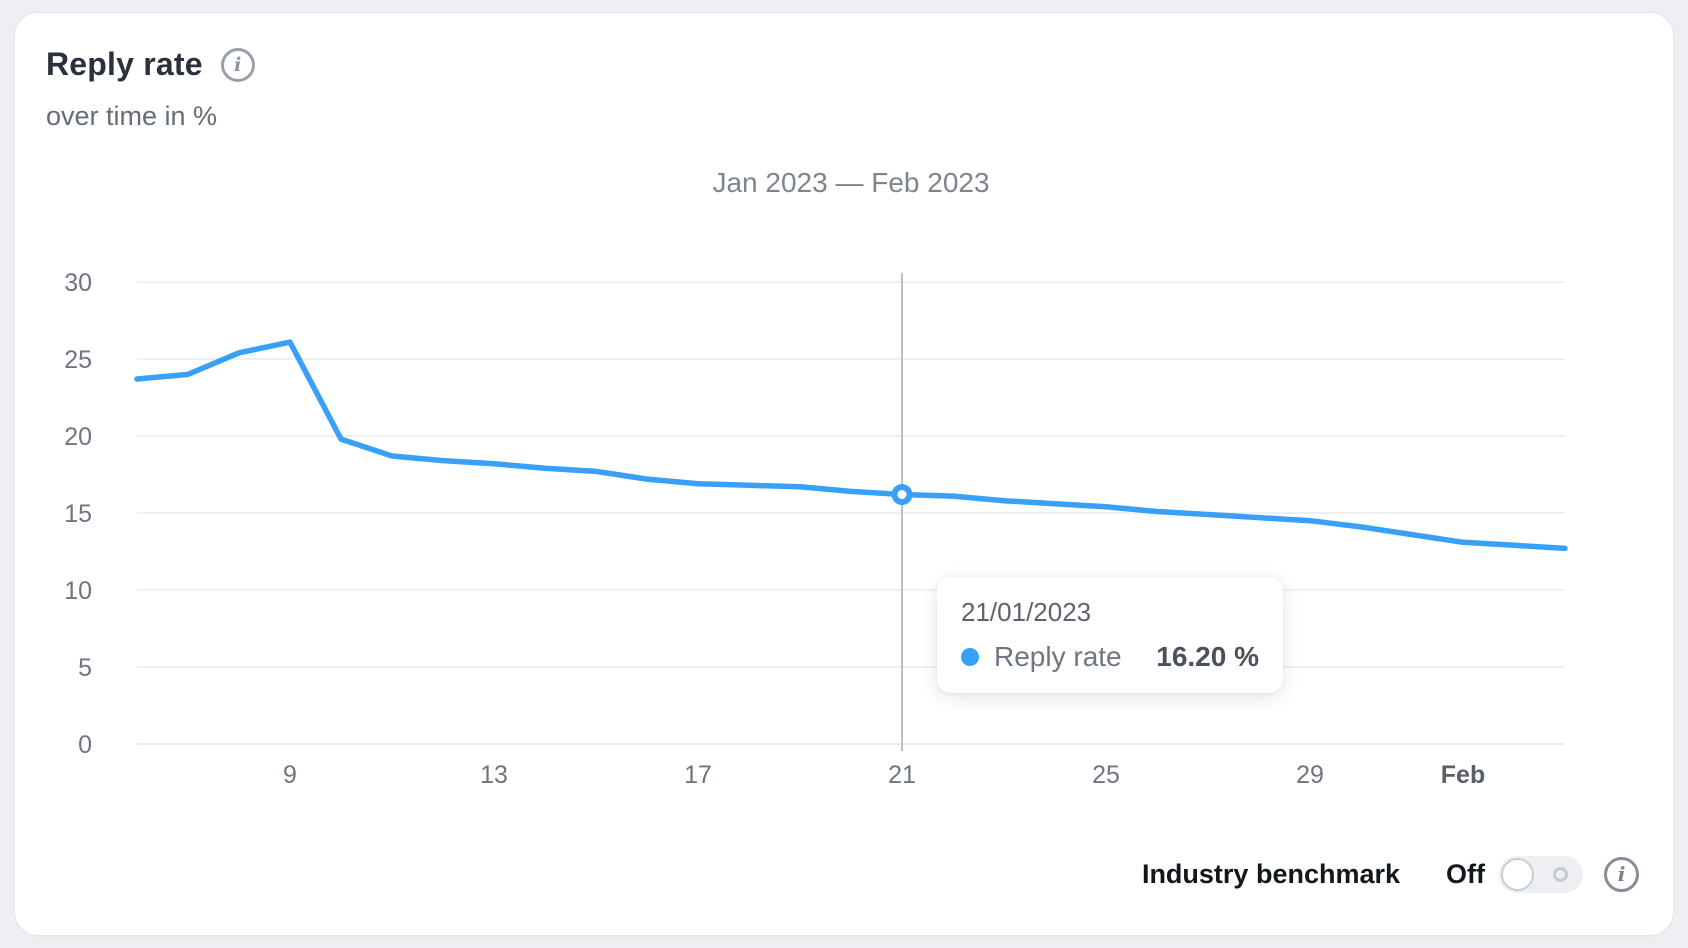  Describe the element at coordinates (1463, 775) in the screenshot. I see `x-axis-tick-label: Feb` at that location.